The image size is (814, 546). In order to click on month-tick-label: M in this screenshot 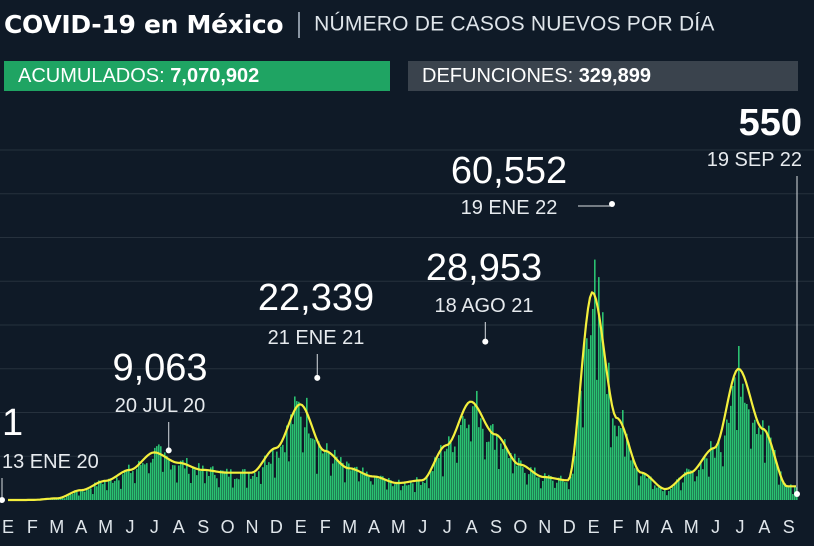, I will do `click(691, 527)`.